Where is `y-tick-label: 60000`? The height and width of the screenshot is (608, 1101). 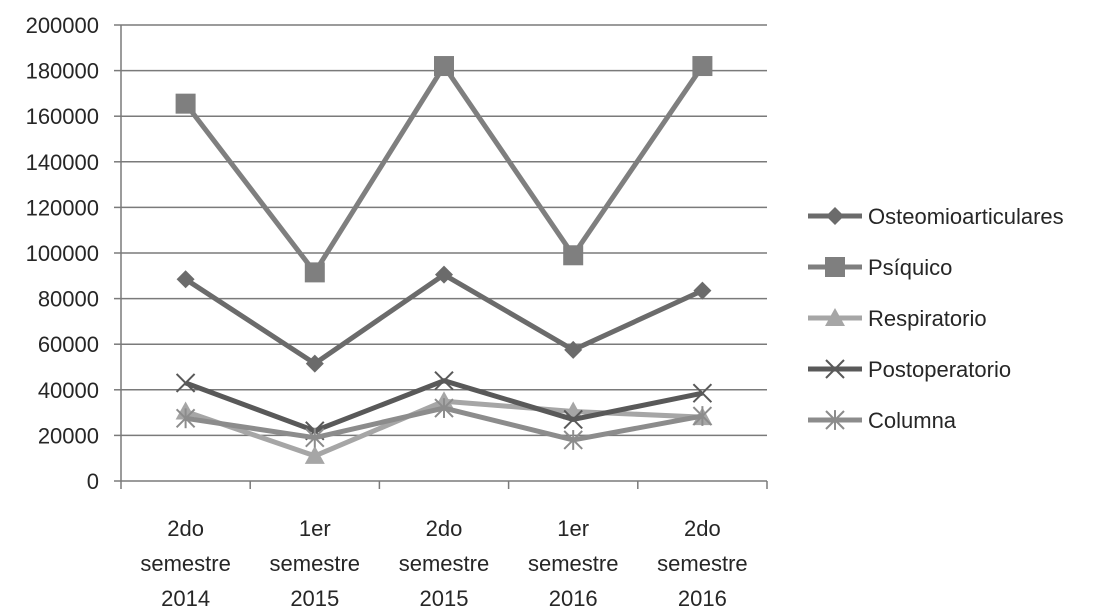
y-tick-label: 60000 is located at coordinates (68, 344).